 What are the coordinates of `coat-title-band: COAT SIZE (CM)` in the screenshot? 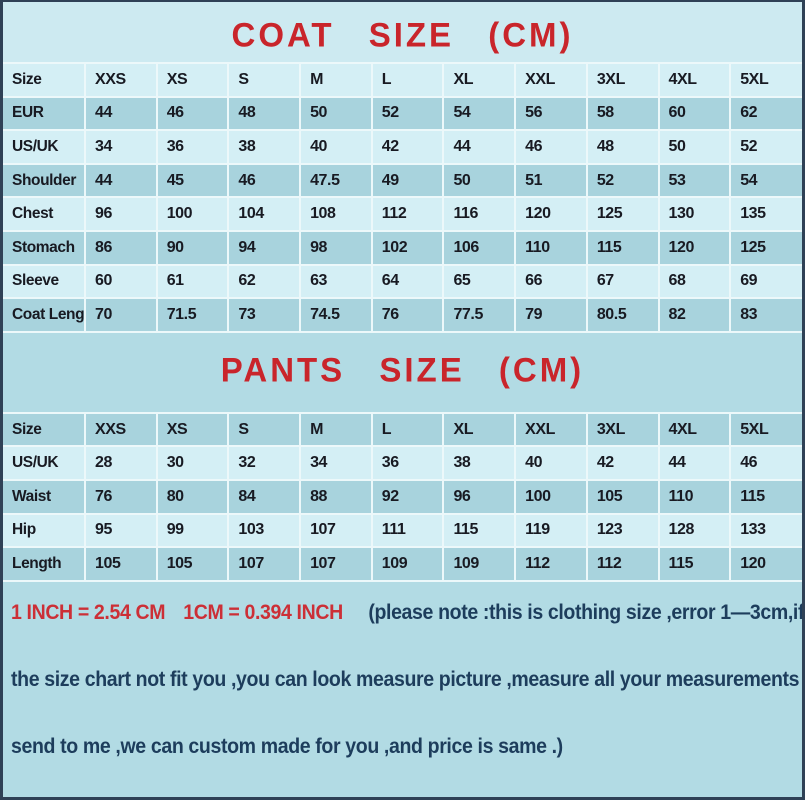 It's located at (402, 32).